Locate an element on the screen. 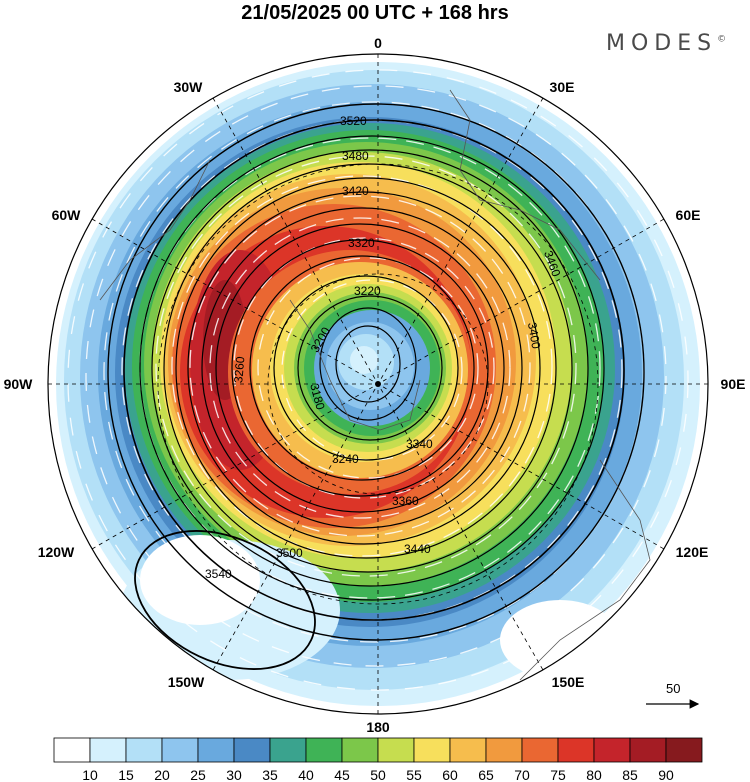 This screenshot has width=750, height=782. vector-reference: 50 is located at coordinates (673, 695).